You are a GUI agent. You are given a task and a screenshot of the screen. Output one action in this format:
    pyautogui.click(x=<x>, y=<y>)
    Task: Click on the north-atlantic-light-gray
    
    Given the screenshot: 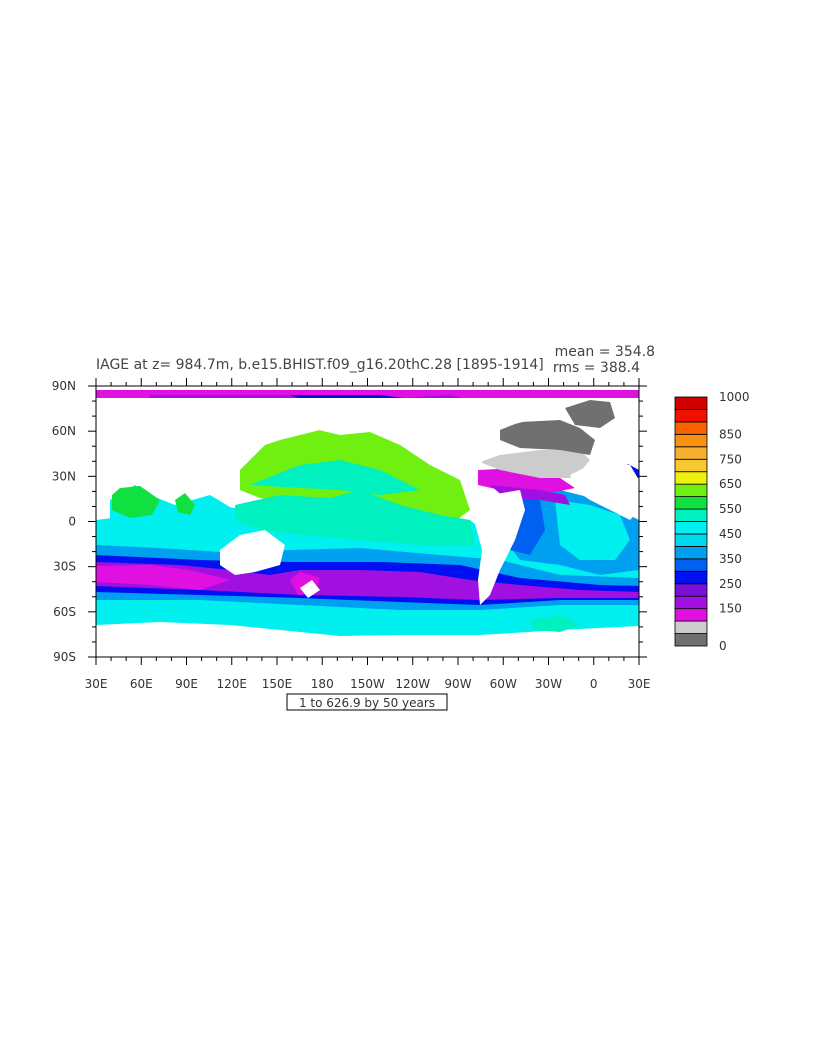 What is the action you would take?
    pyautogui.click(x=535, y=464)
    